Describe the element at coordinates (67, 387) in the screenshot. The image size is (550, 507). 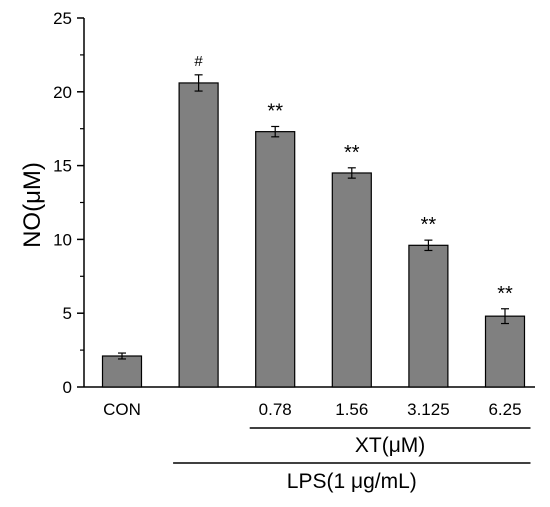
I see `y-tick-label: 0` at that location.